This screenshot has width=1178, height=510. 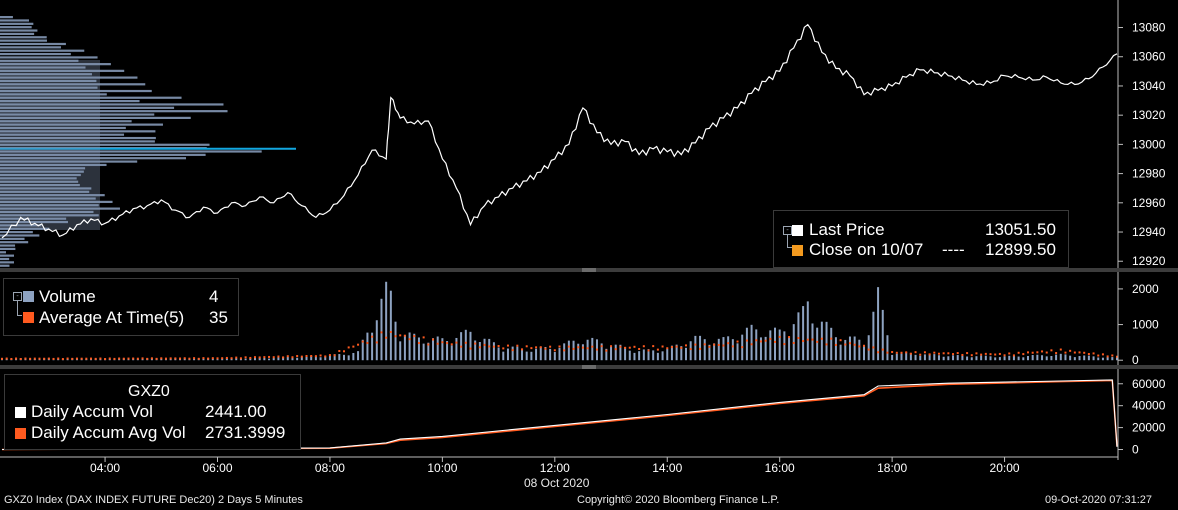 I want to click on x-tick-label: 20:00, so click(x=1005, y=468).